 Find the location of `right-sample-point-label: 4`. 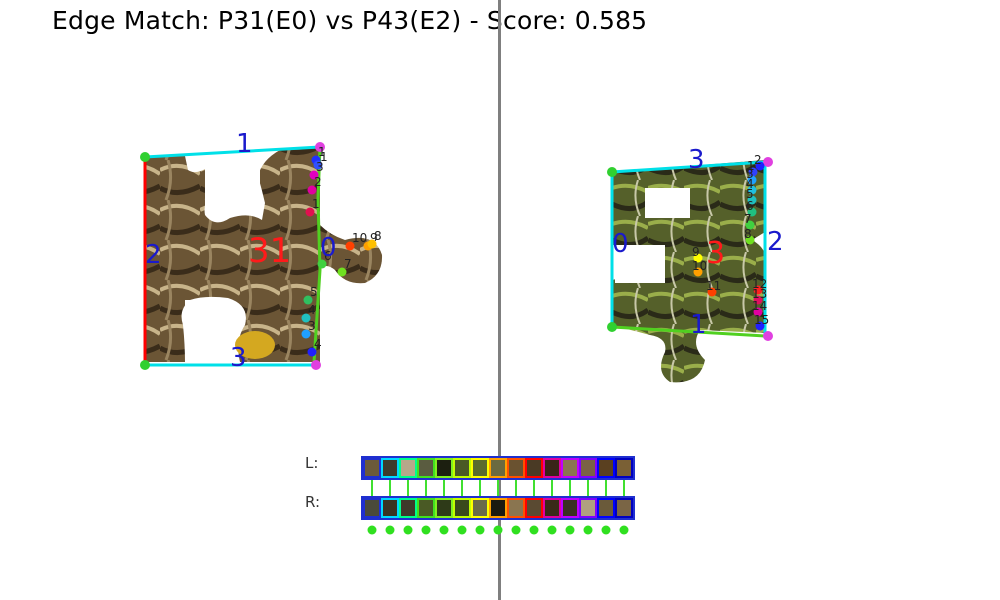

right-sample-point-label: 4 is located at coordinates (750, 184).